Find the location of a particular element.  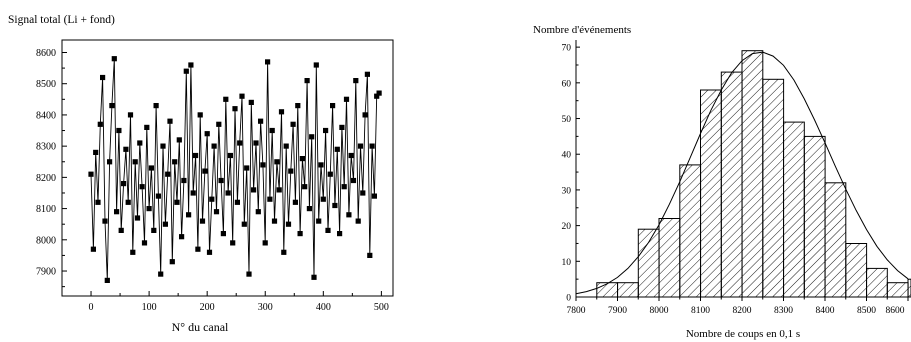

histogram-y-tick-label: 10 is located at coordinates (567, 263).